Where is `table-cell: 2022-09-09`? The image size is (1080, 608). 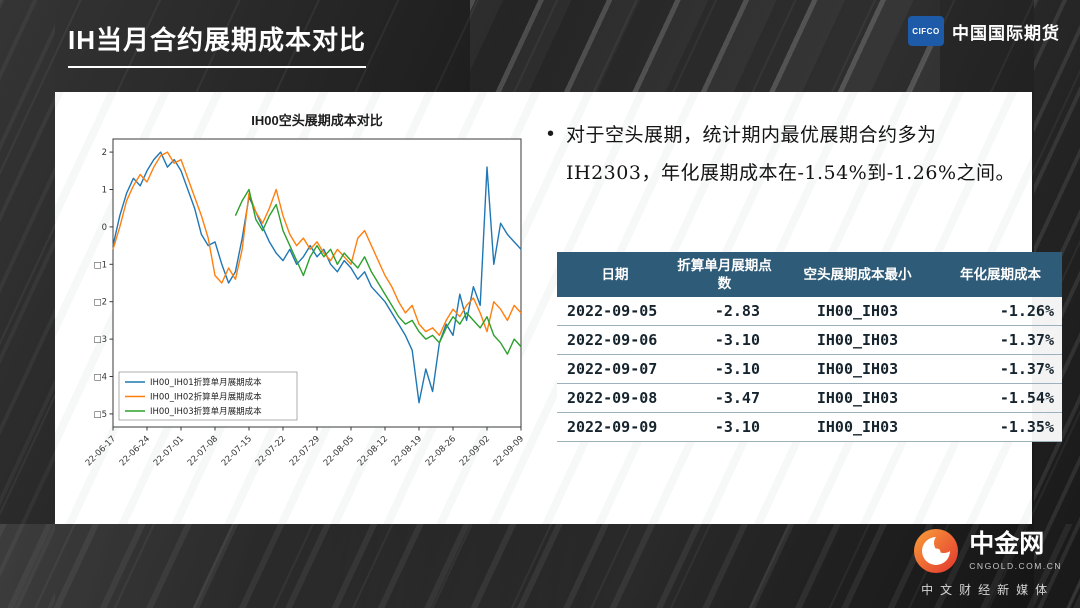 table-cell: 2022-09-09 is located at coordinates (615, 427).